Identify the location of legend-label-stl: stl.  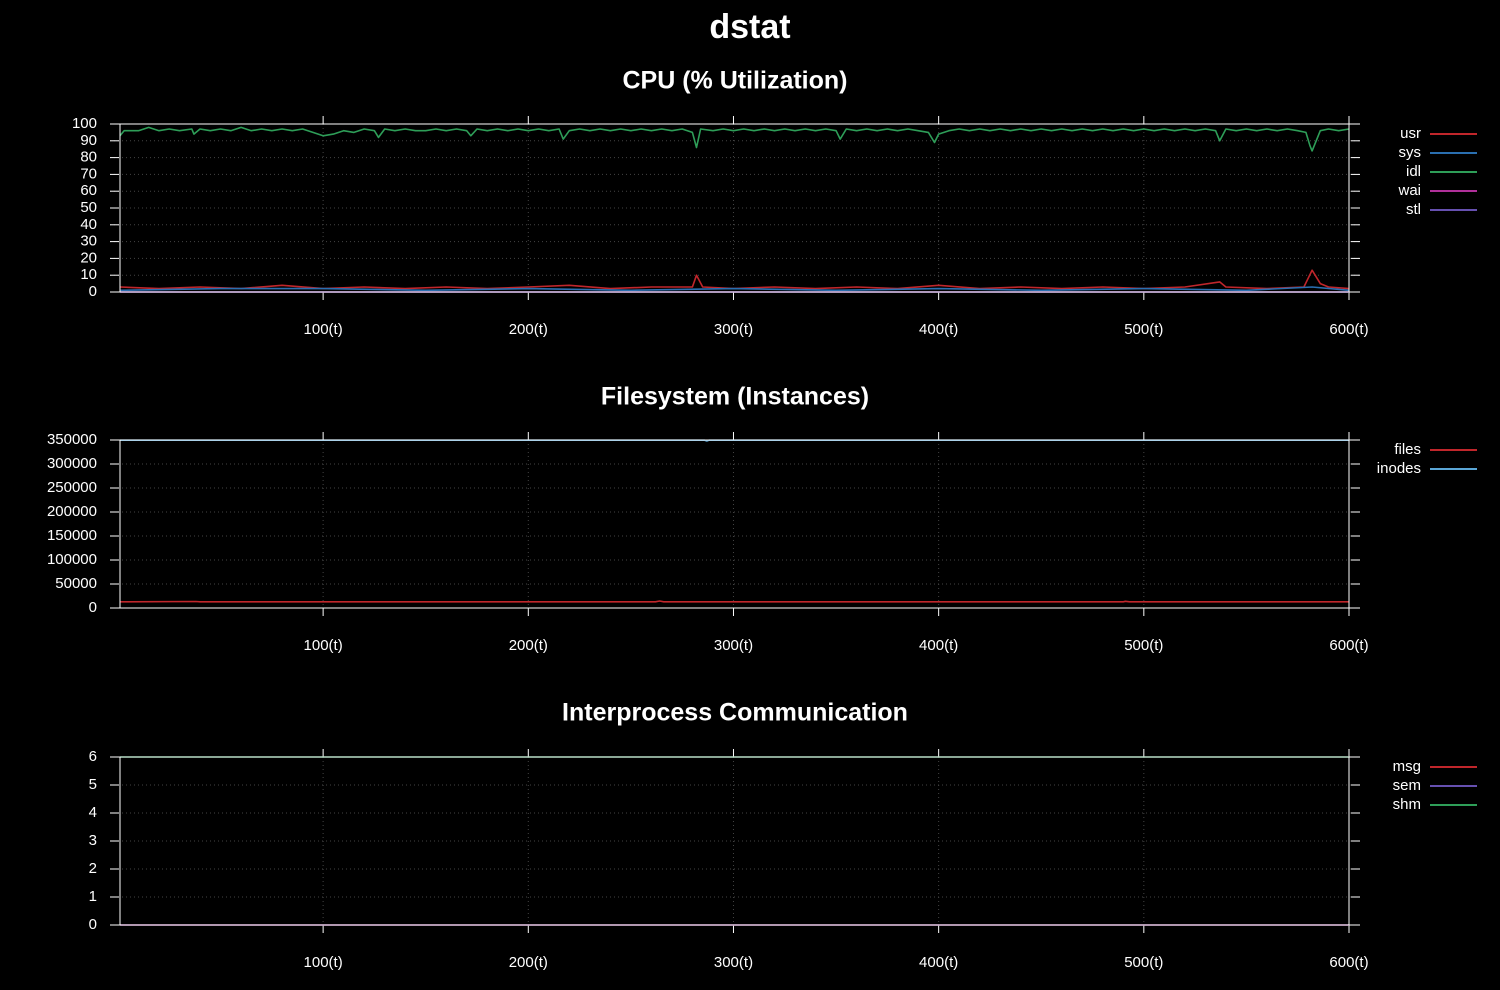
(1413, 209).